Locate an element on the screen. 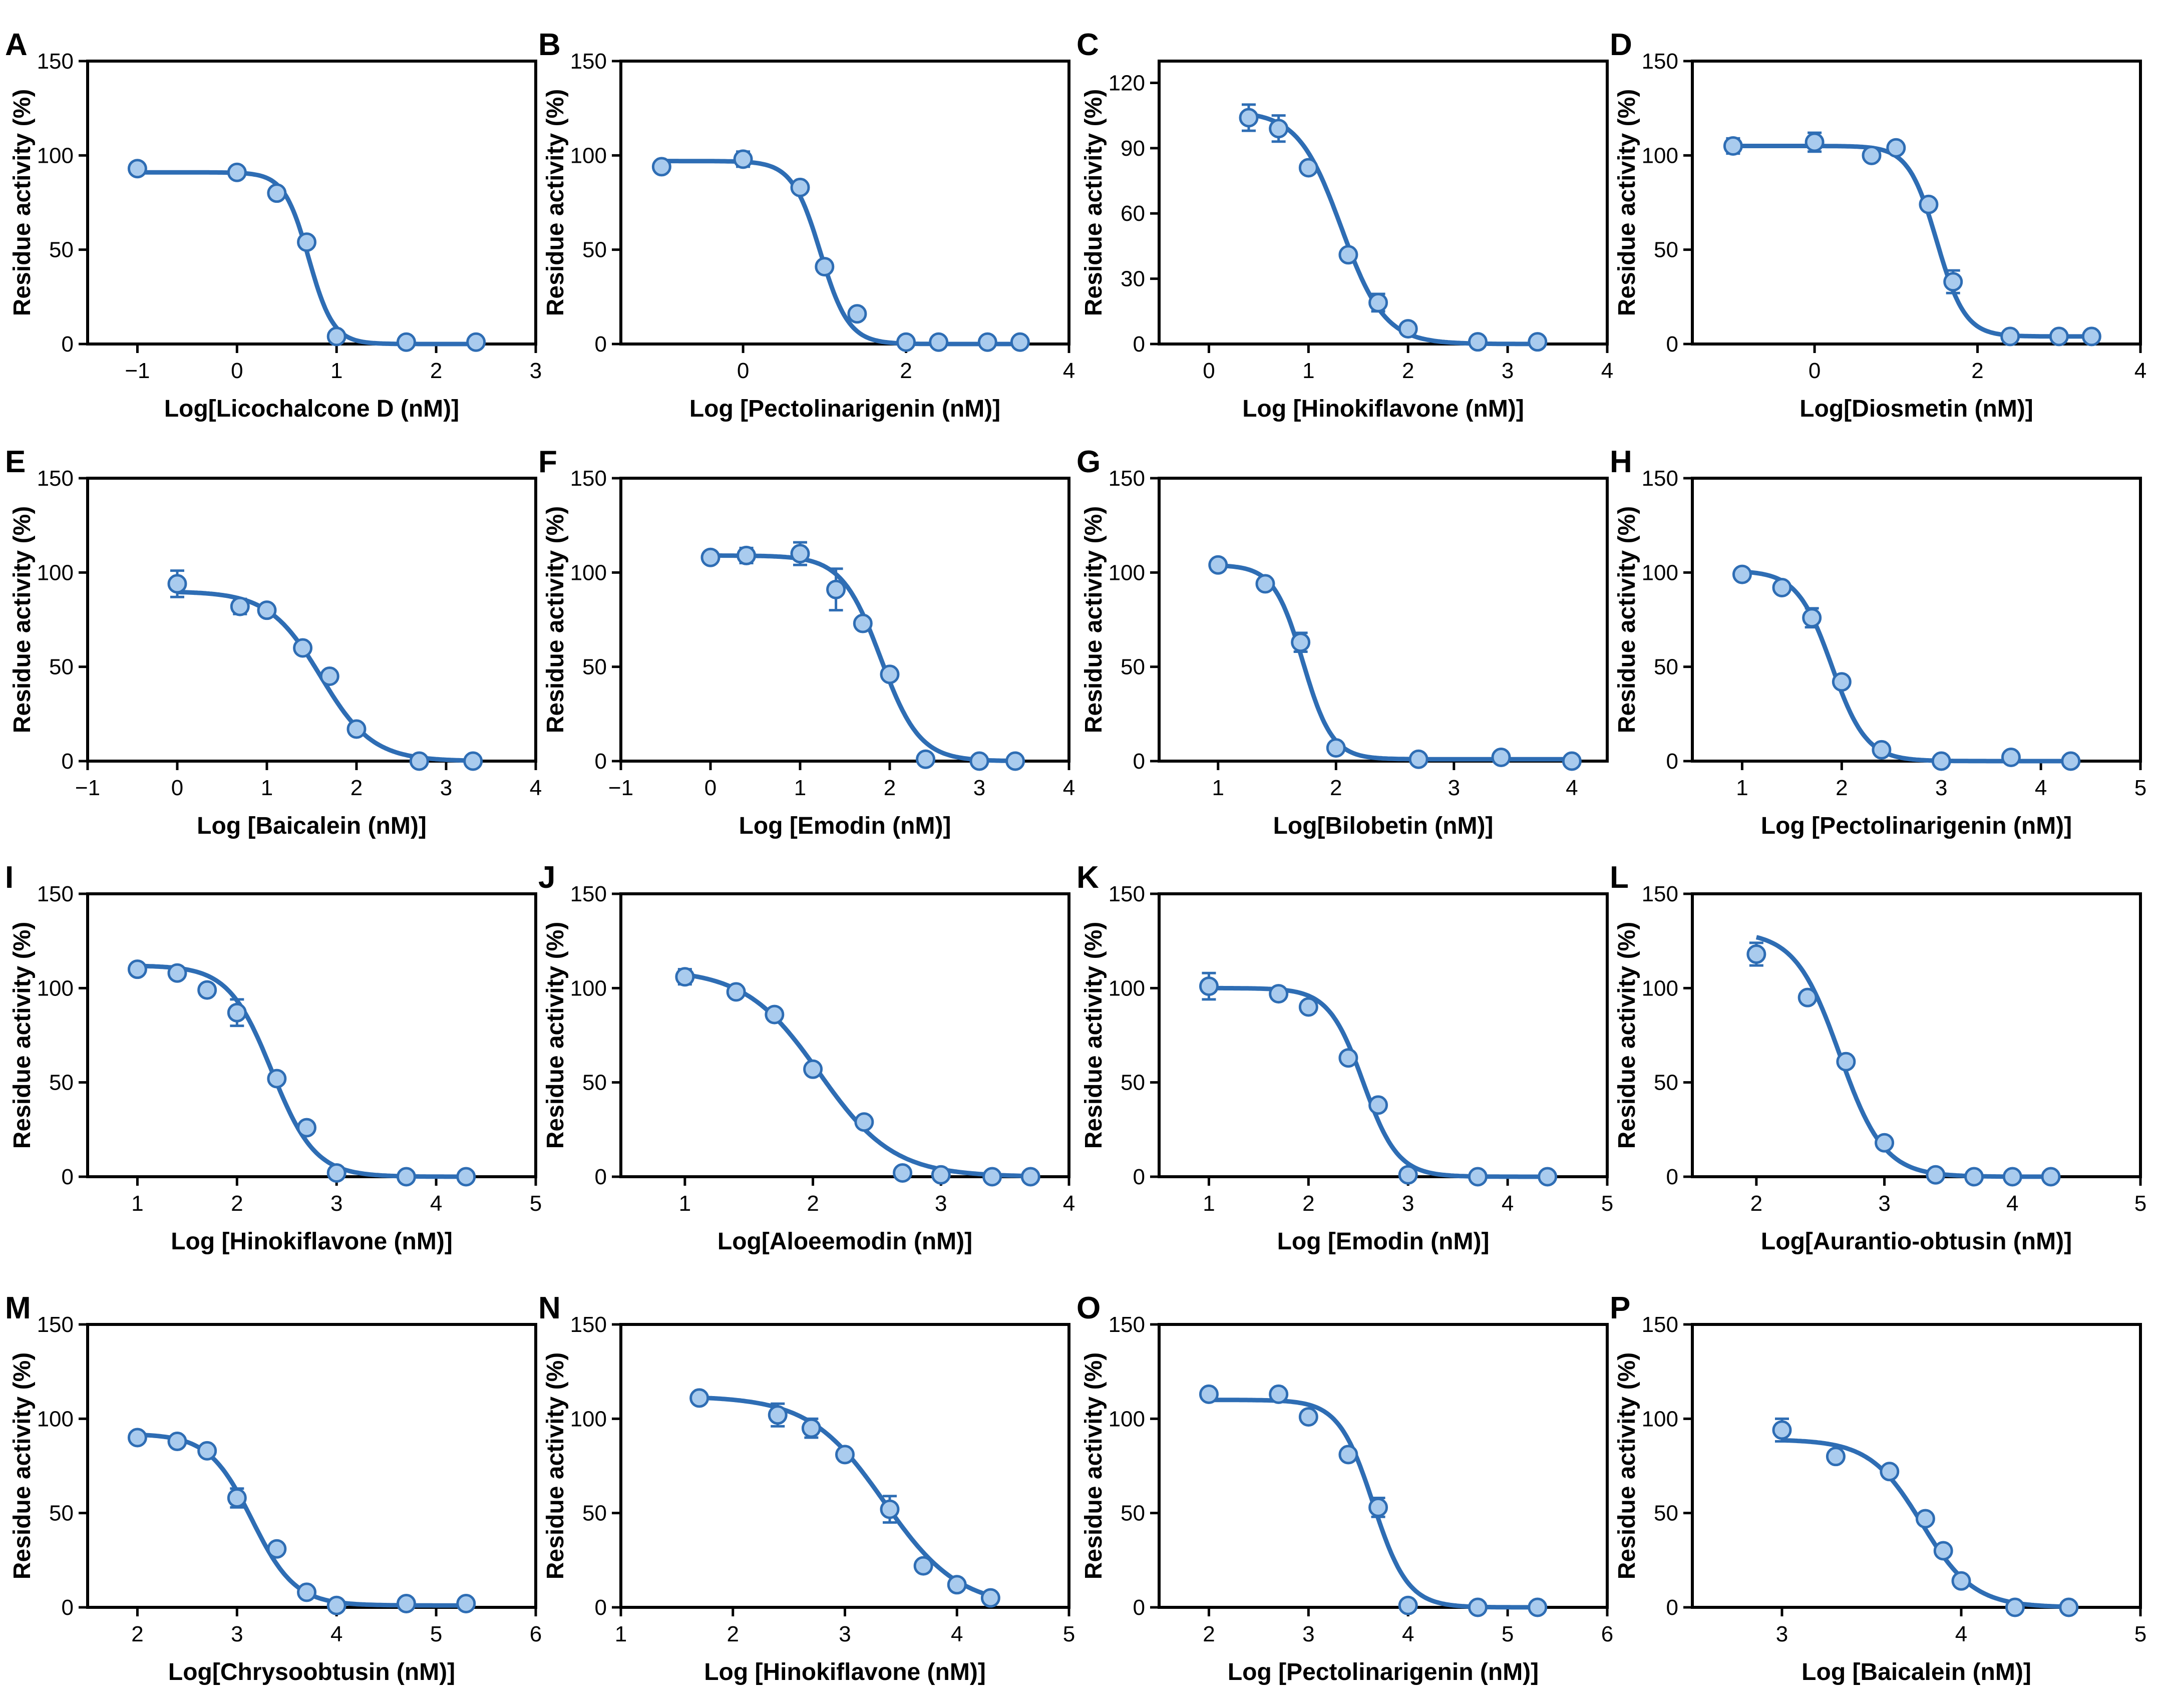 This screenshot has height=1708, width=2161. x-axis-title: Log[Licochalcone D (nM)] is located at coordinates (311, 409).